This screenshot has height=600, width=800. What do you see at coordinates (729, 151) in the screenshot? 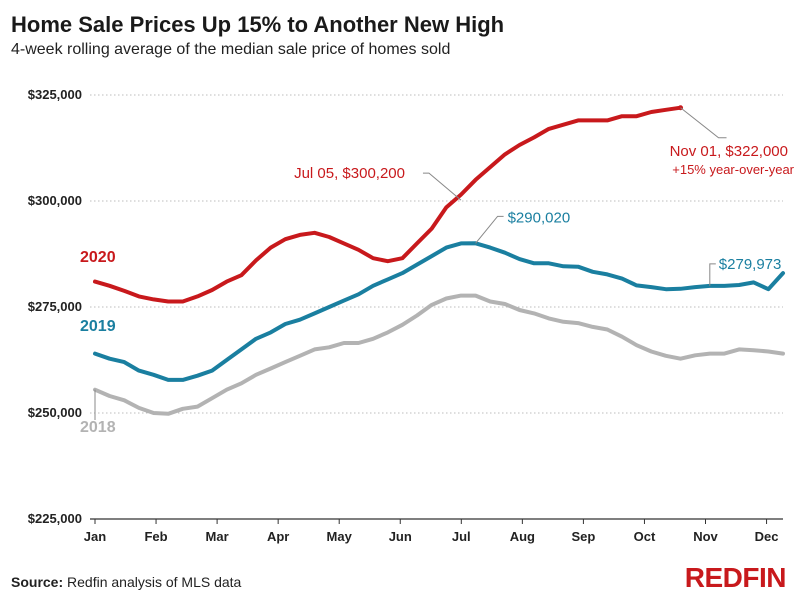
I see `annotation-label: Nov 01, $322,000` at bounding box center [729, 151].